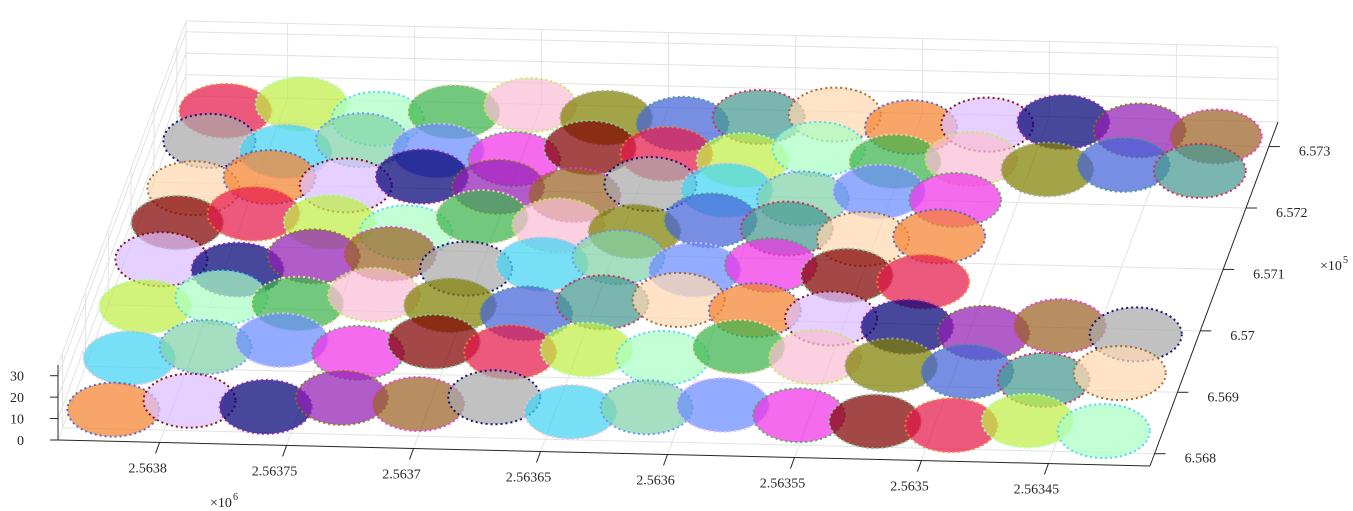 The height and width of the screenshot is (511, 1353). Describe the element at coordinates (1315, 152) in the screenshot. I see `y-tick-label: 6.573` at that location.